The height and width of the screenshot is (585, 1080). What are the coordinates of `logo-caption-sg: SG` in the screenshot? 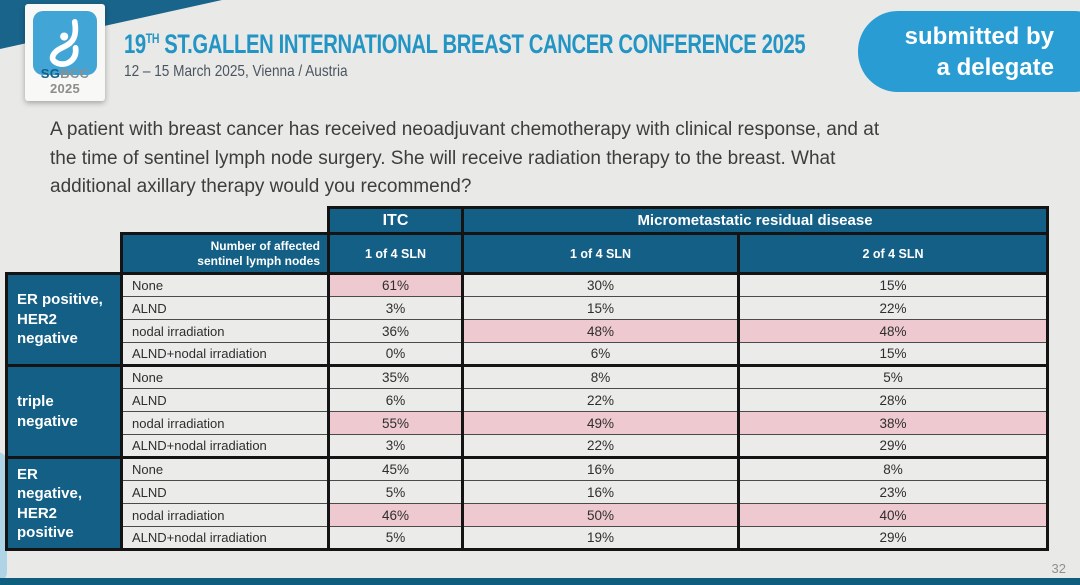 It's located at (50, 73).